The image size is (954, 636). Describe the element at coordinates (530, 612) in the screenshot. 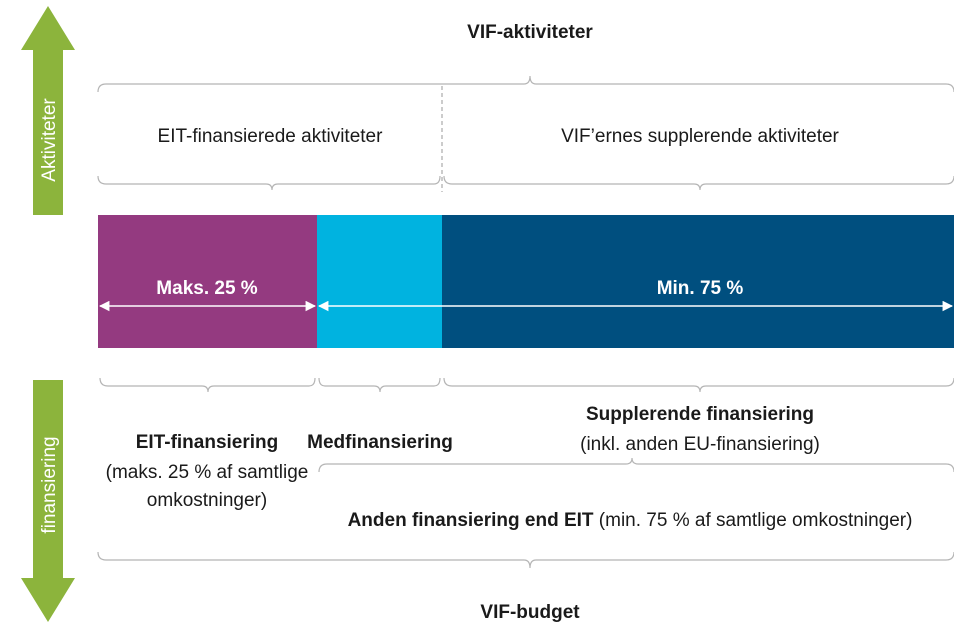

I see `footer: VIF-budget` at that location.